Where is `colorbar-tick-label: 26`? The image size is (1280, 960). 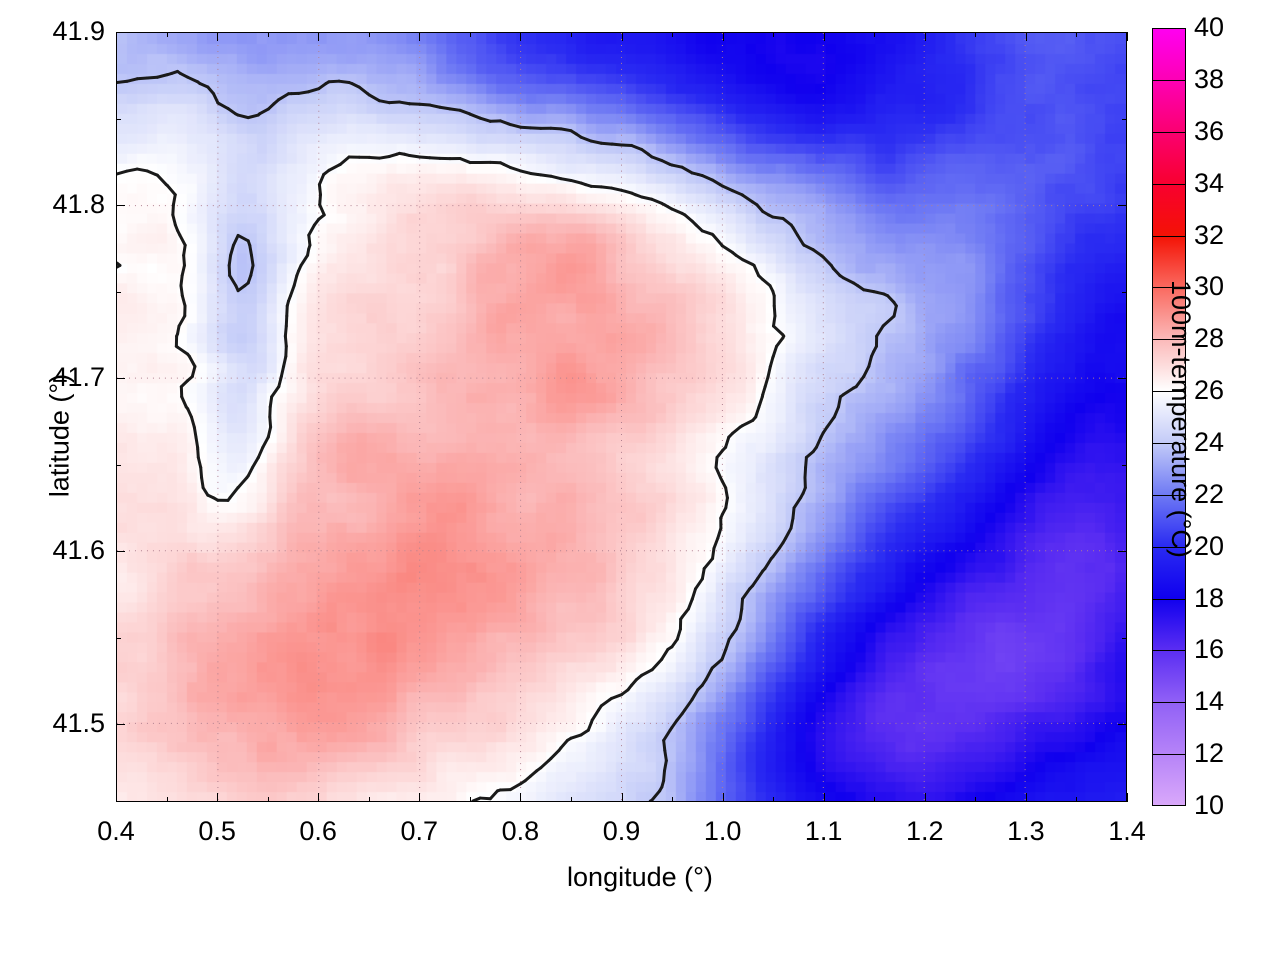
colorbar-tick-label: 26 is located at coordinates (1209, 390).